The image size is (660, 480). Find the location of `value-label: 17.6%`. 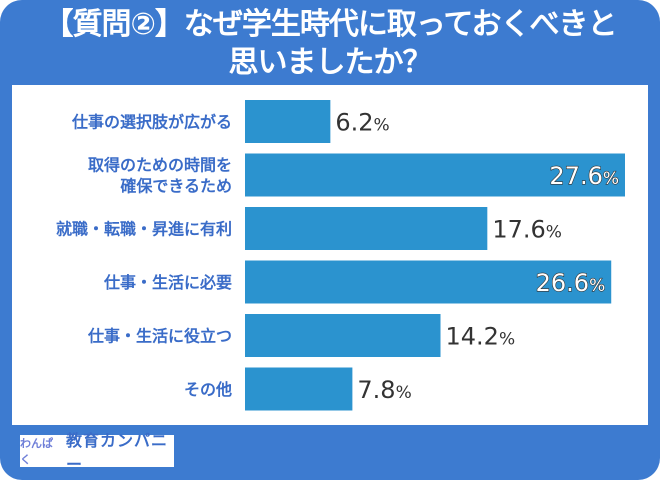

value-label: 17.6% is located at coordinates (527, 230).